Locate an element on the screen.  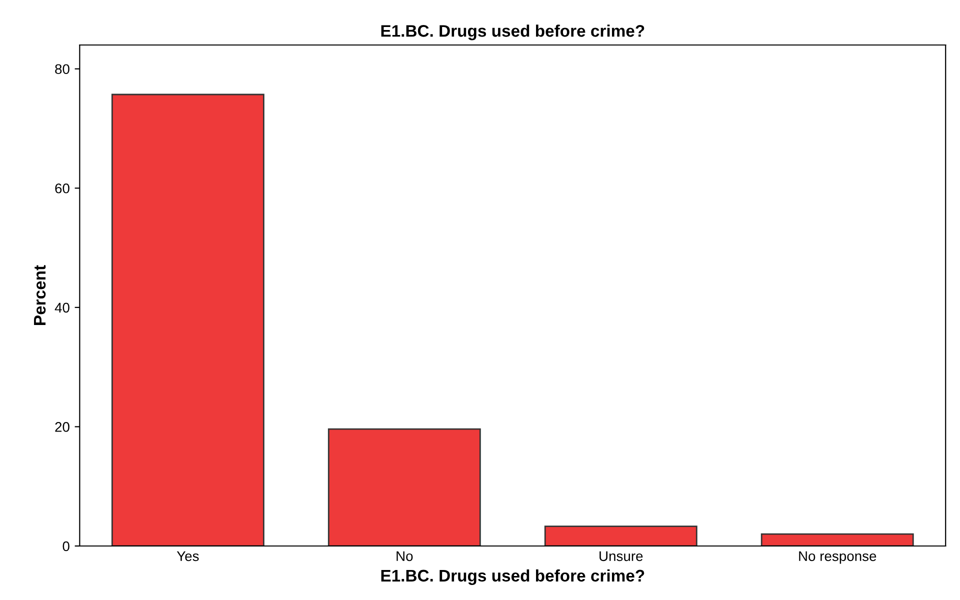
y-tick-label: 20 is located at coordinates (62, 427).